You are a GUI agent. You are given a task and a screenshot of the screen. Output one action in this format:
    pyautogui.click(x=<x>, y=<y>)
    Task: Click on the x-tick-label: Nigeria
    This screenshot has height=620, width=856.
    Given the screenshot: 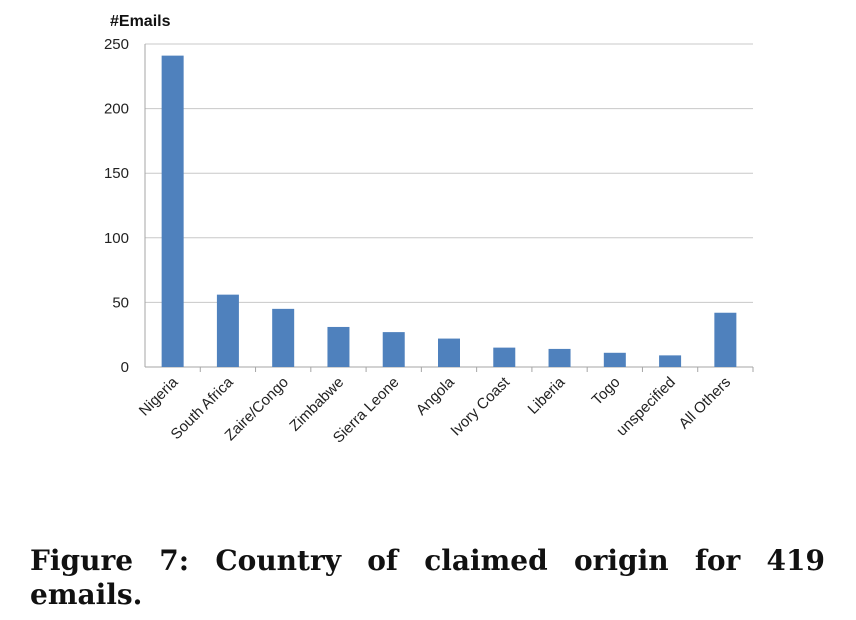 What is the action you would take?
    pyautogui.click(x=159, y=396)
    